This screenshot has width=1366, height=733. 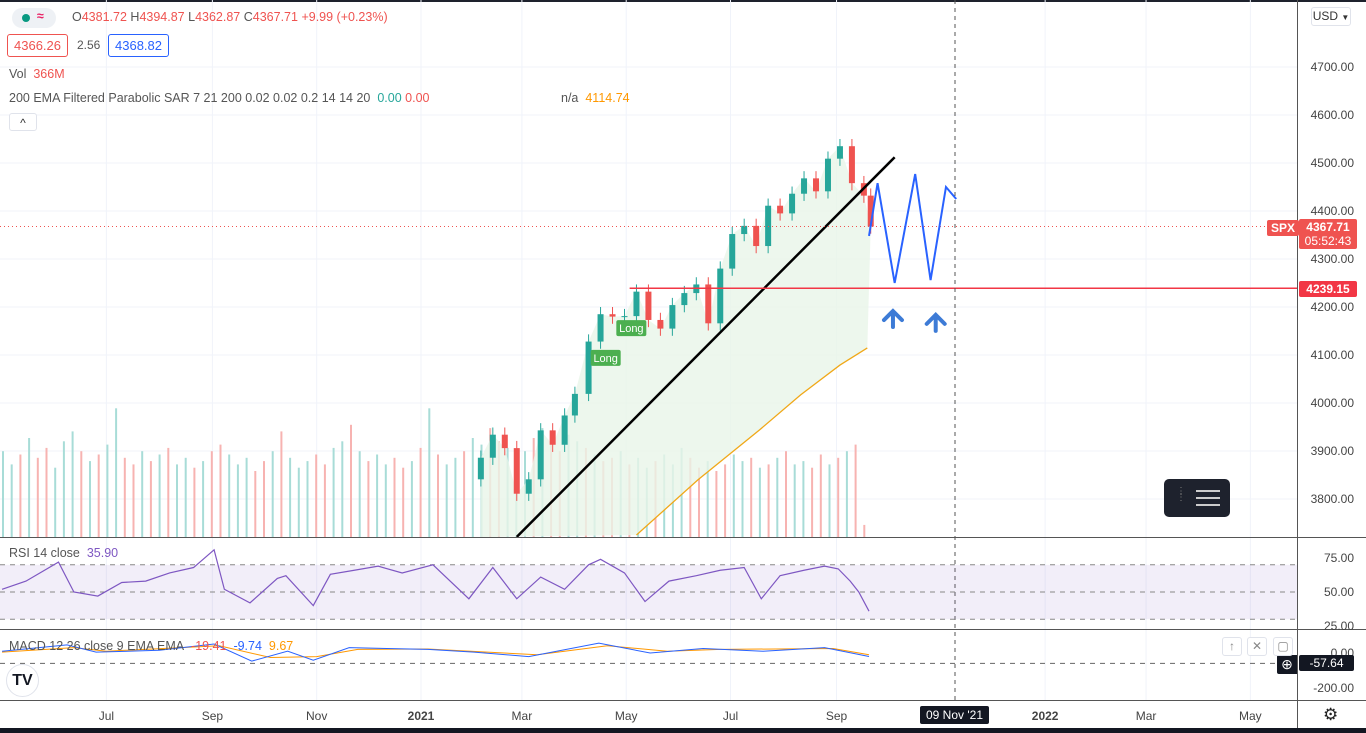 I want to click on currency-label: USD, so click(x=1325, y=16).